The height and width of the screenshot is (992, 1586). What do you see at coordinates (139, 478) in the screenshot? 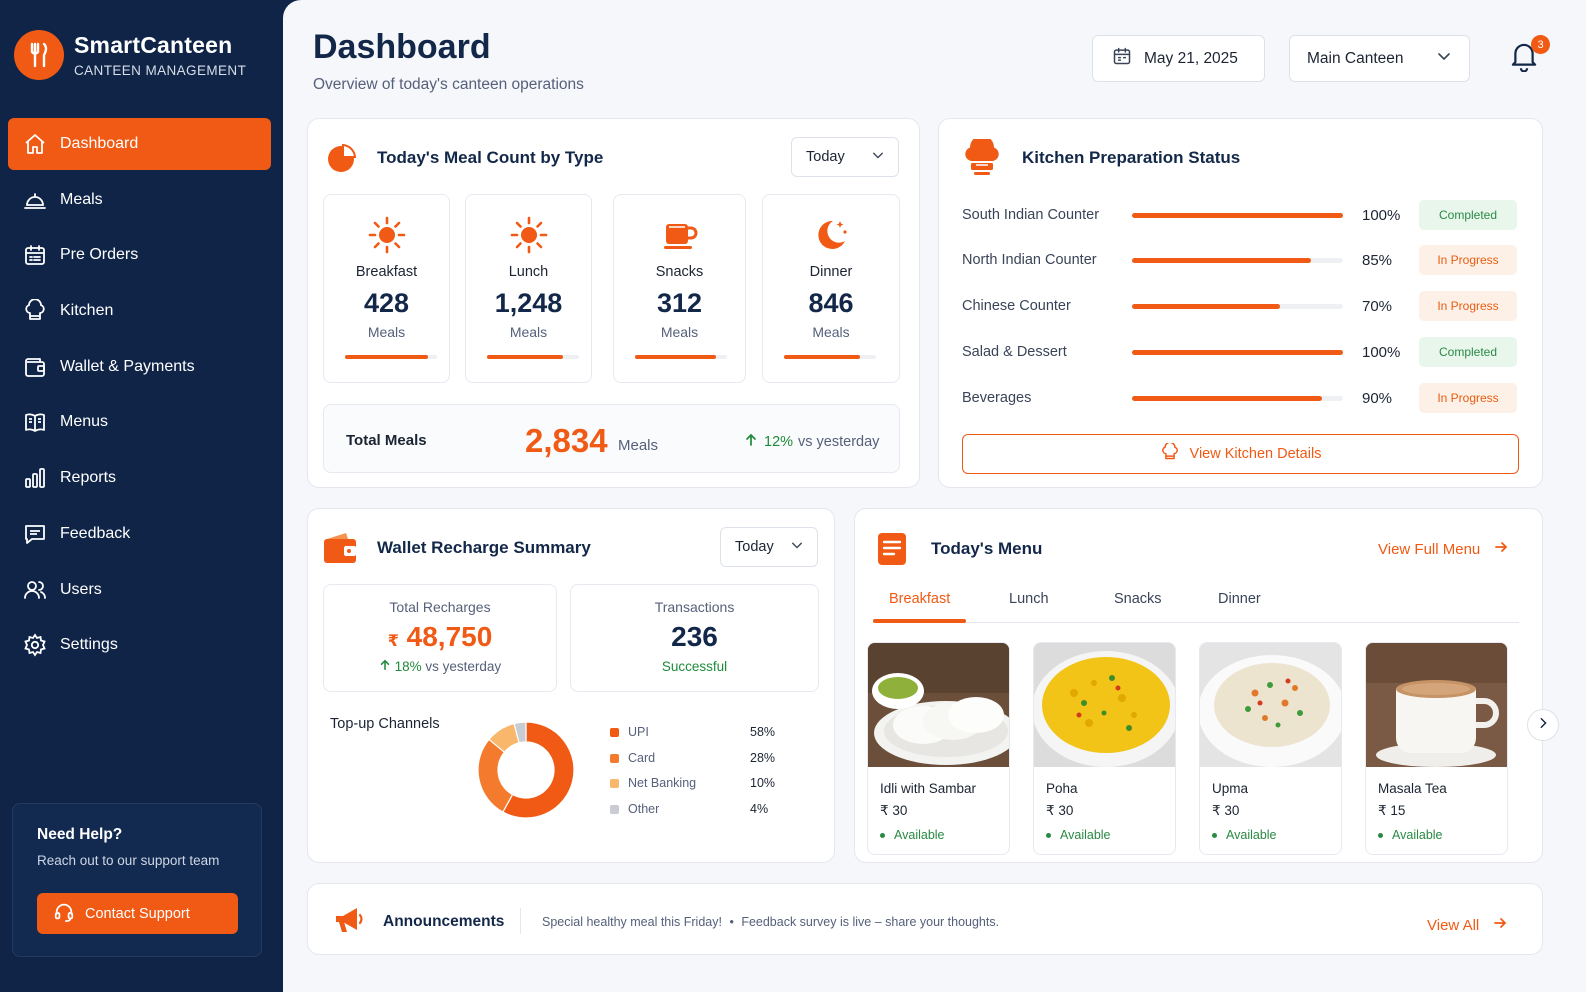
I see `sidebar-item-reports: Reports` at bounding box center [139, 478].